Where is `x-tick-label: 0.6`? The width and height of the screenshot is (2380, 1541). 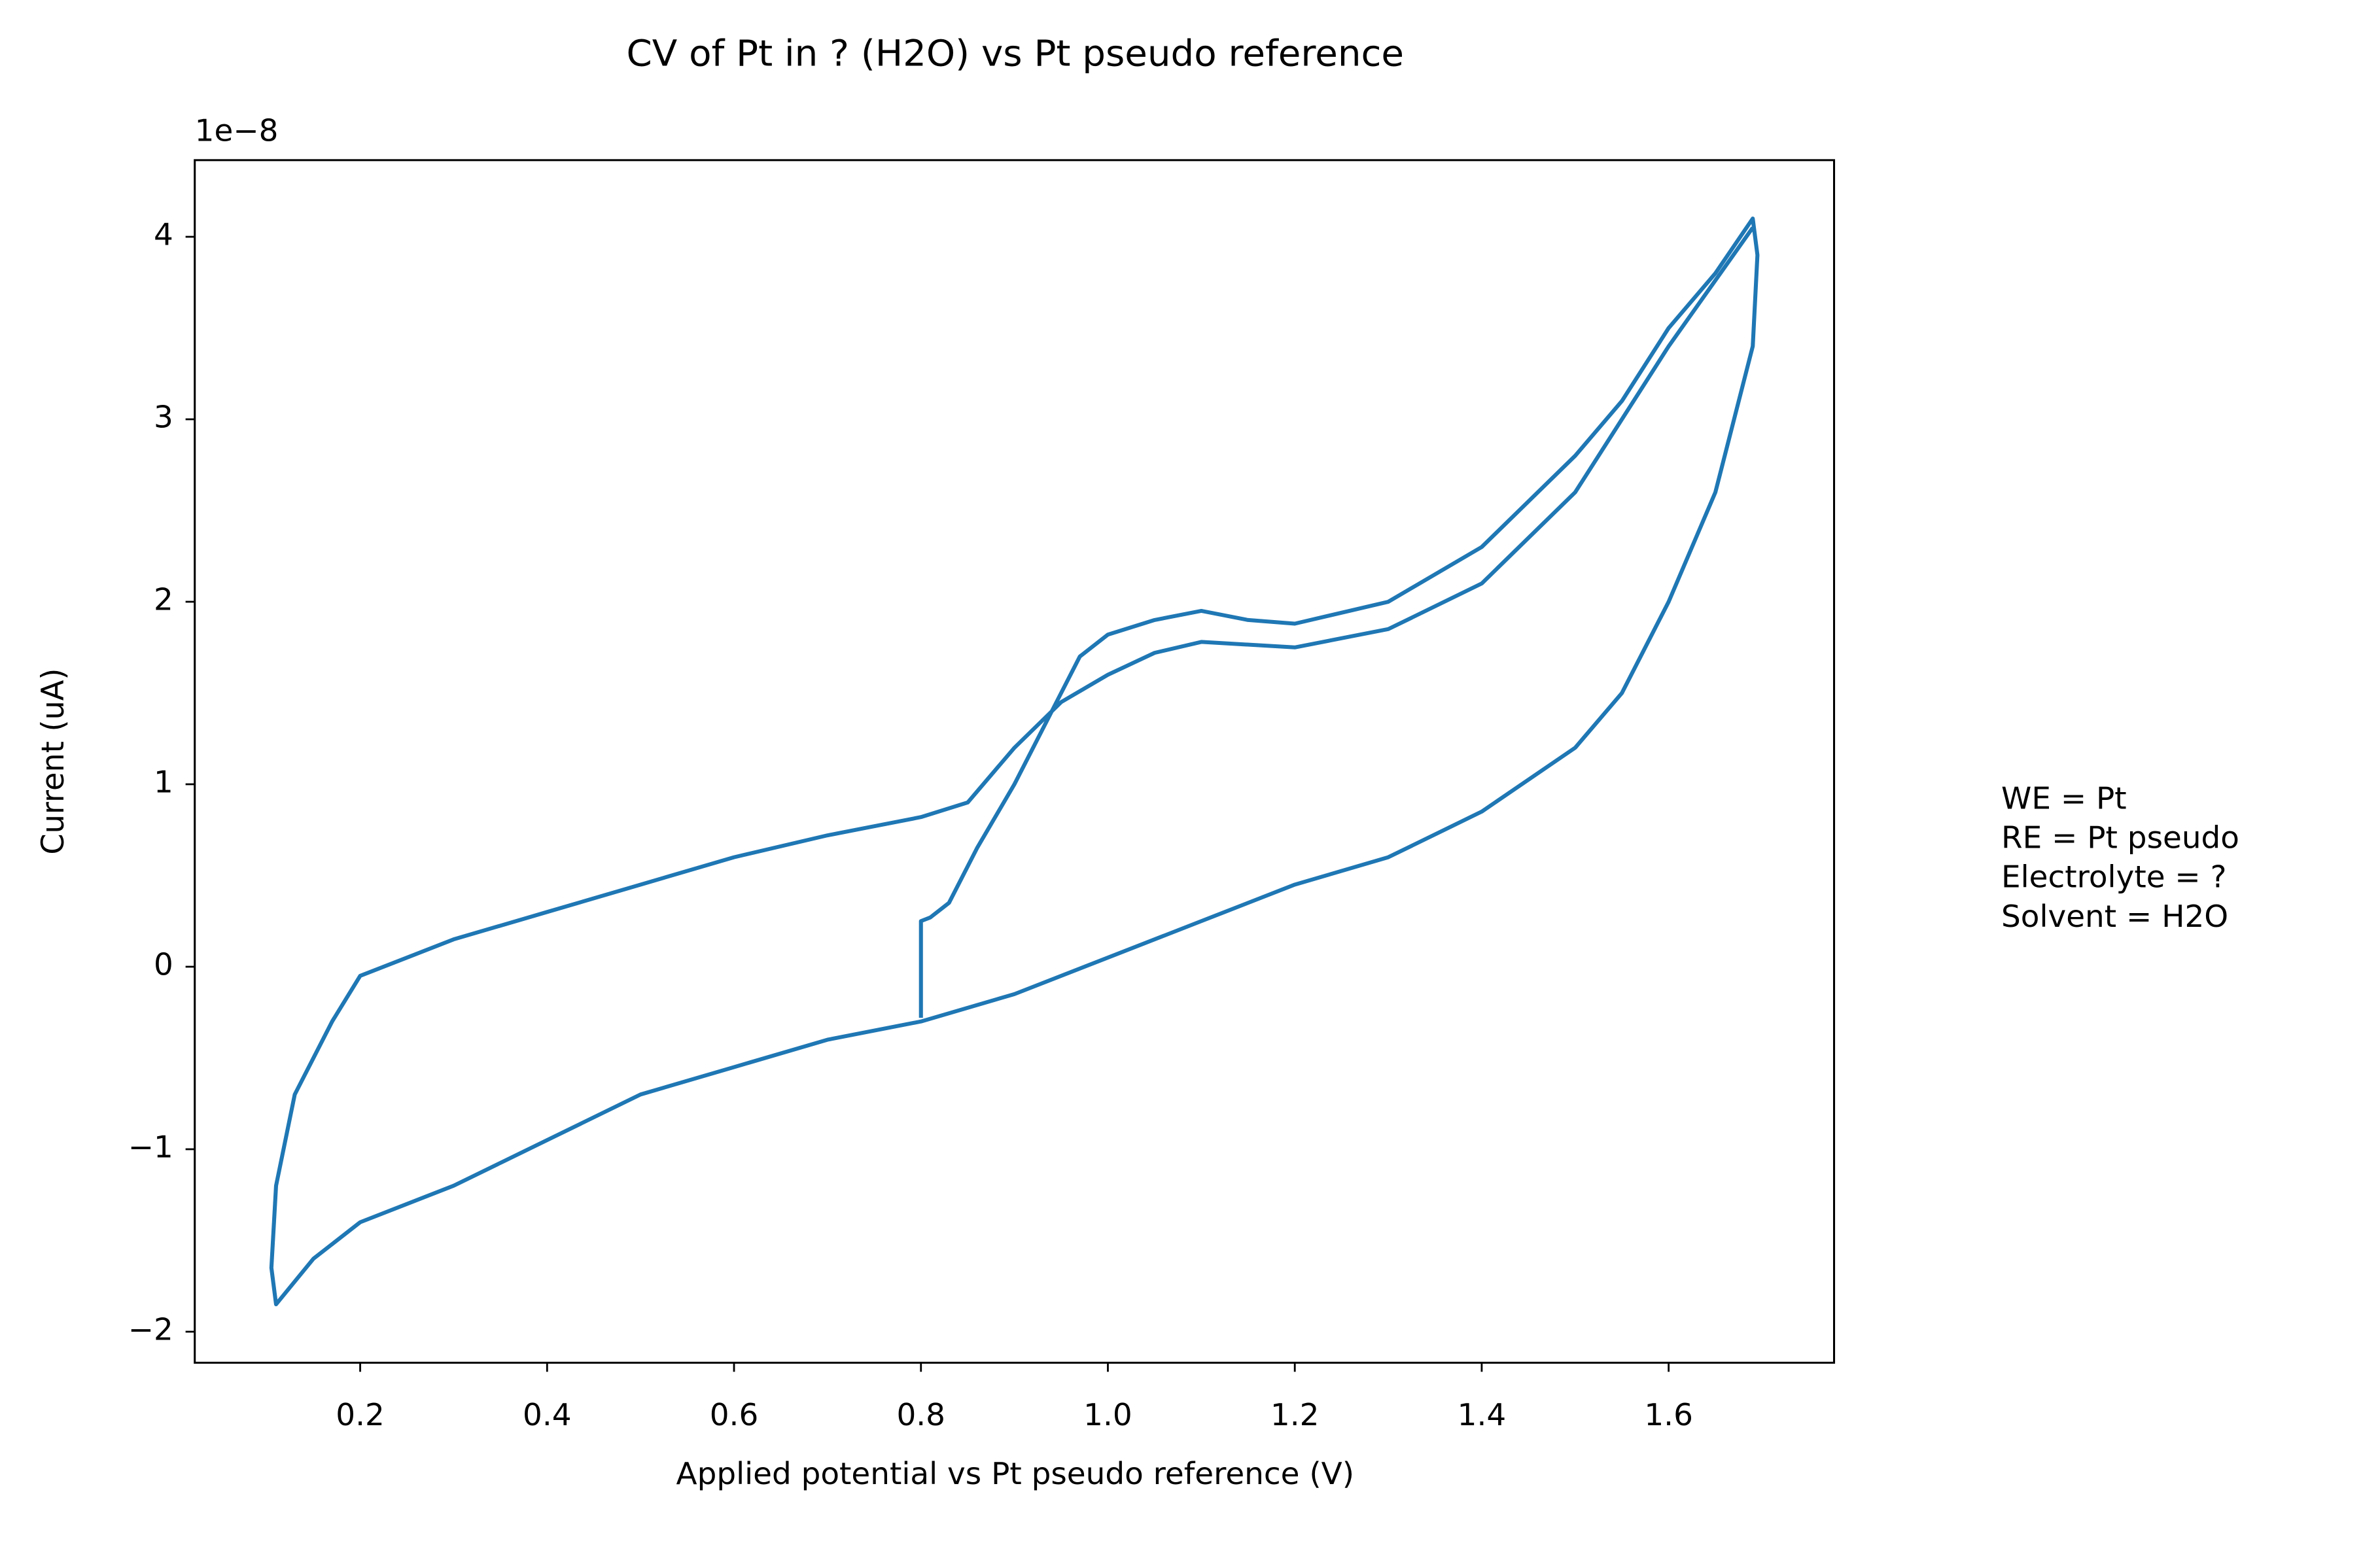
x-tick-label: 0.6 is located at coordinates (734, 1414).